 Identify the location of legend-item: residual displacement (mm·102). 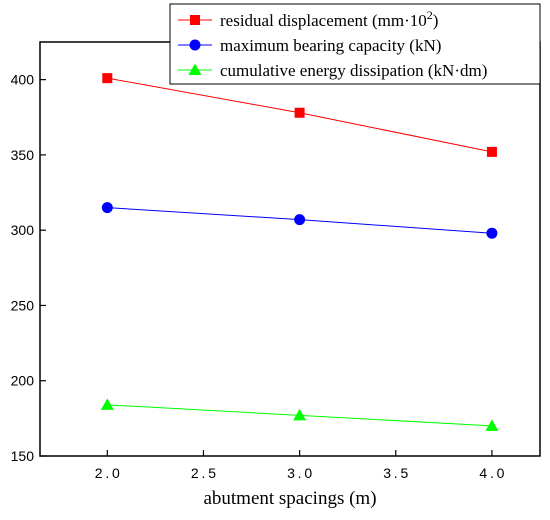
(308, 19).